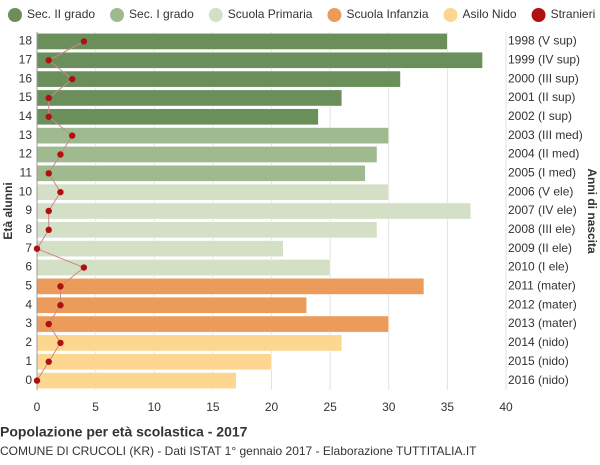 The image size is (600, 465). I want to click on y-tick-label: 17, so click(26, 59).